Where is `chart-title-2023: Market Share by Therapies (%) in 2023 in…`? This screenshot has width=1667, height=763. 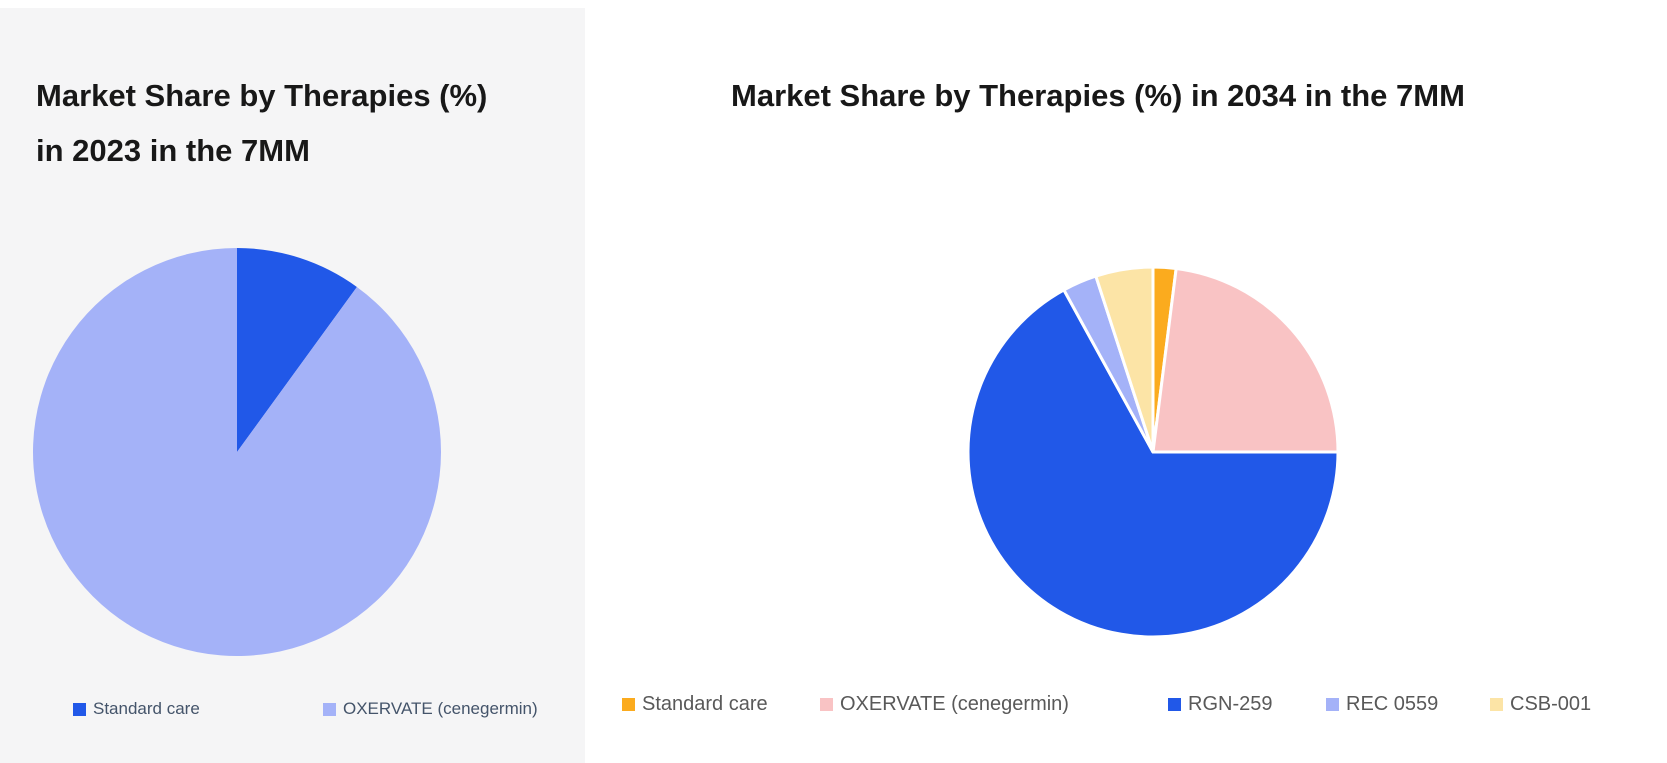
chart-title-2023: Market Share by Therapies (%) in 2023 in… is located at coordinates (261, 123).